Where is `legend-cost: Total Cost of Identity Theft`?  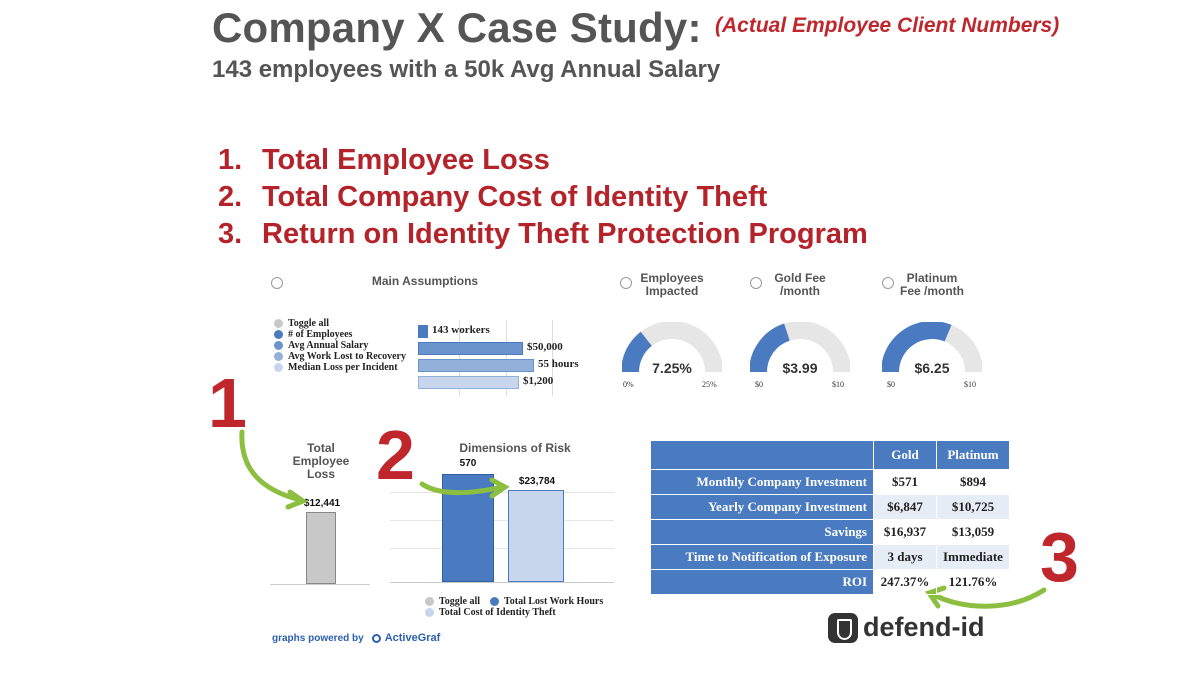 legend-cost: Total Cost of Identity Theft is located at coordinates (520, 612).